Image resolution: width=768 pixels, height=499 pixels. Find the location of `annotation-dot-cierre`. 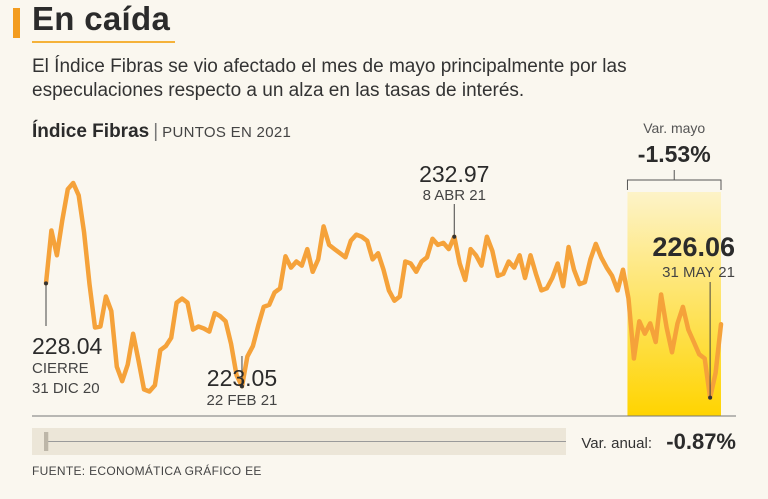

annotation-dot-cierre is located at coordinates (46, 283).